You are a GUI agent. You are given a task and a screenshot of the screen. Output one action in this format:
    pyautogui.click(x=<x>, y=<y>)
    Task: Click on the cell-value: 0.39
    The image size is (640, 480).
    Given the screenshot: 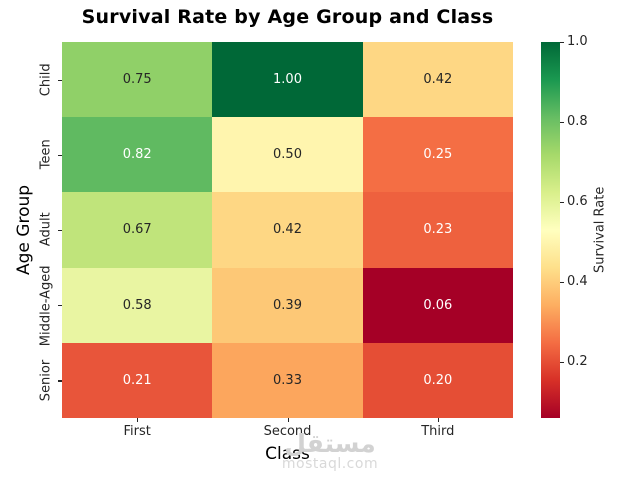 What is the action you would take?
    pyautogui.click(x=287, y=305)
    